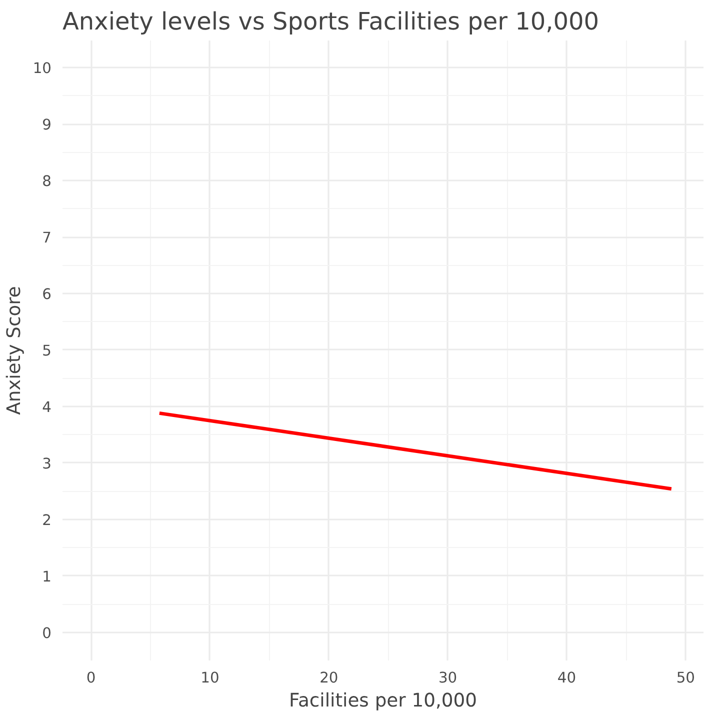 This screenshot has height=714, width=707. What do you see at coordinates (47, 294) in the screenshot?
I see `y-tick-label: 6` at bounding box center [47, 294].